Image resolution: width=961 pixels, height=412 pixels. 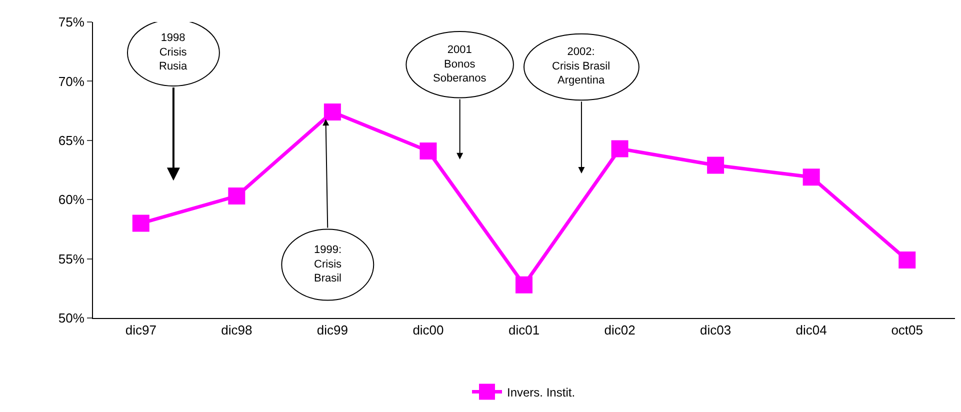 I want to click on annotation: 2001 Bonos Soberanos, so click(x=460, y=64).